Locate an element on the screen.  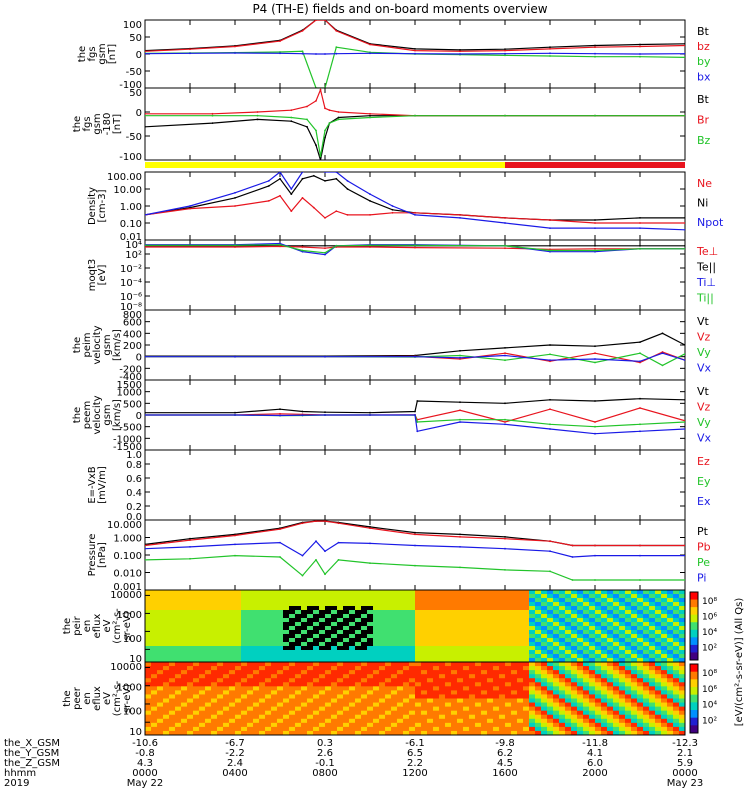
peer-colorbar-tick: 10² is located at coordinates (709, 721).